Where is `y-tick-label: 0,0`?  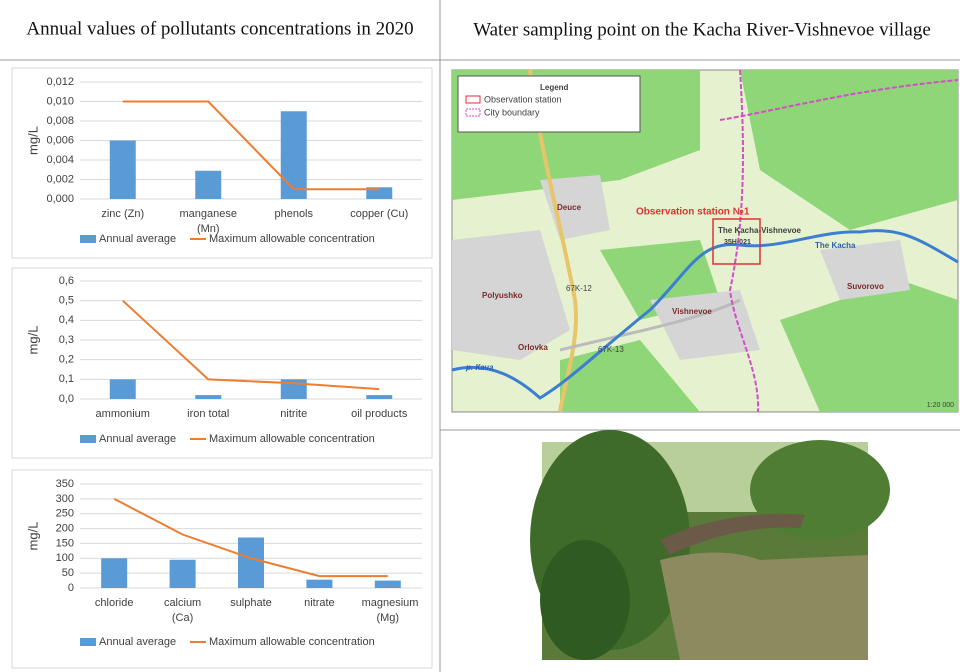
y-tick-label: 0,0 is located at coordinates (66, 399).